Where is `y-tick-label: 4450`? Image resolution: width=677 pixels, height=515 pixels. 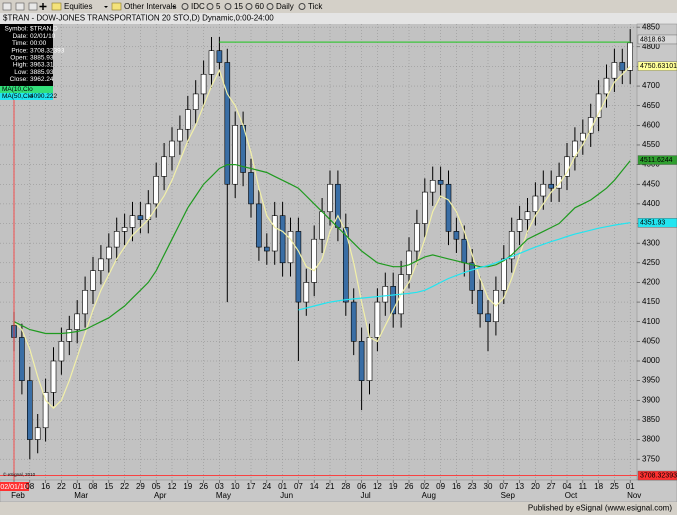
y-tick-label: 4450 is located at coordinates (651, 183).